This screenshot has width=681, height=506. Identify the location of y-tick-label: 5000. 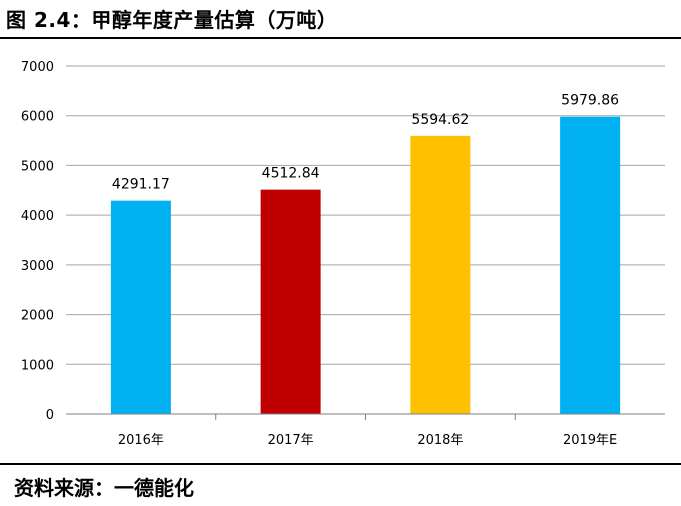
(37, 166).